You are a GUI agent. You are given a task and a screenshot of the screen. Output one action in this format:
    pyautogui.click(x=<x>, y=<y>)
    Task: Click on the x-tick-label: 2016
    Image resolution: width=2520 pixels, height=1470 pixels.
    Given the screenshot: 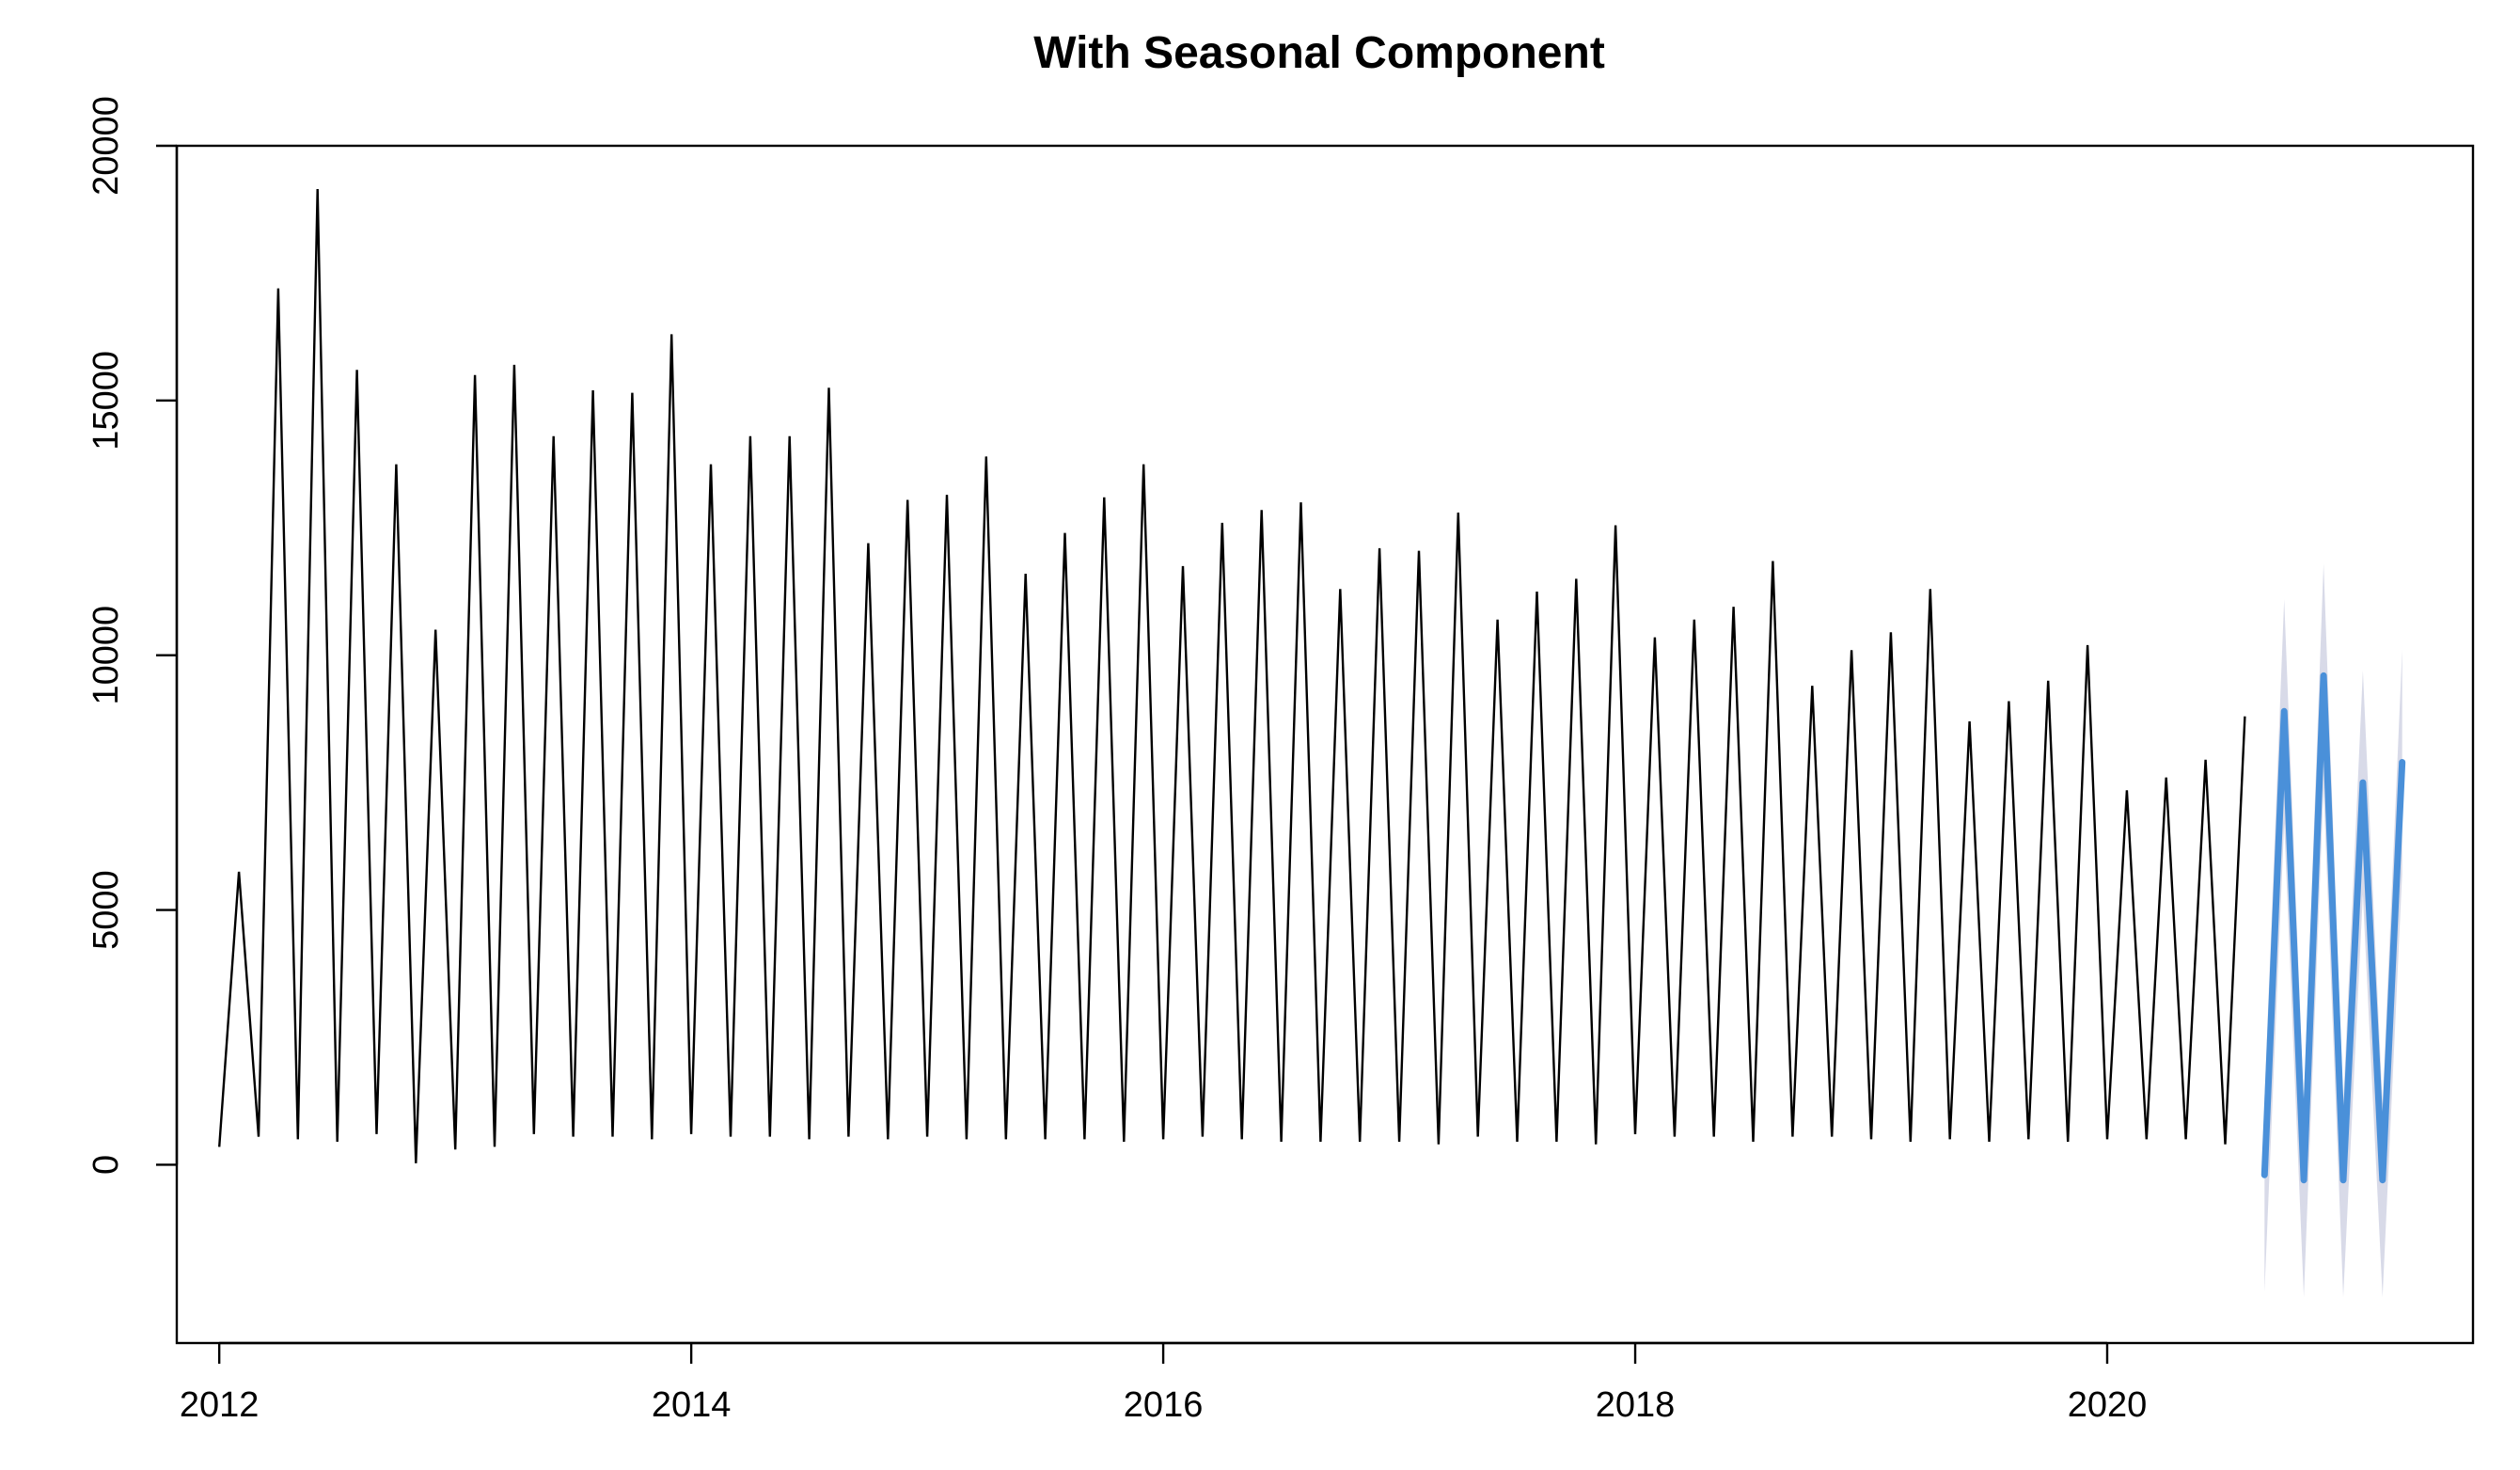 What is the action you would take?
    pyautogui.click(x=1164, y=1405)
    